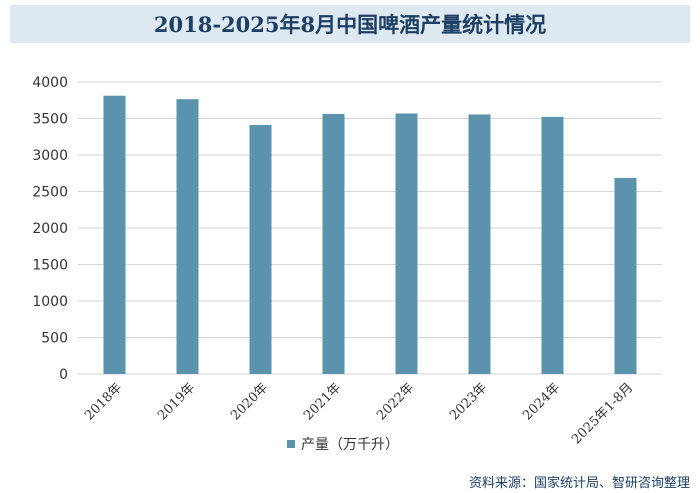 Image resolution: width=700 pixels, height=493 pixels. I want to click on source-note: 资料来源：国家统计局、智研咨询整理, so click(579, 483).